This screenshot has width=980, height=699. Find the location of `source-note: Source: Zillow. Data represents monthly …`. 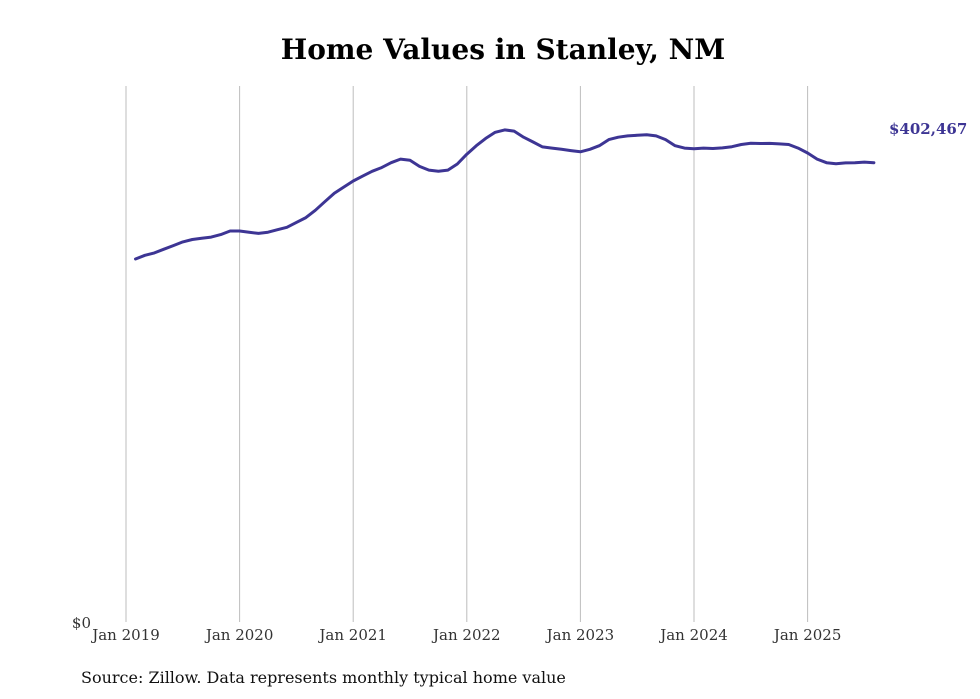

source-note: Source: Zillow. Data represents monthly … is located at coordinates (323, 677).